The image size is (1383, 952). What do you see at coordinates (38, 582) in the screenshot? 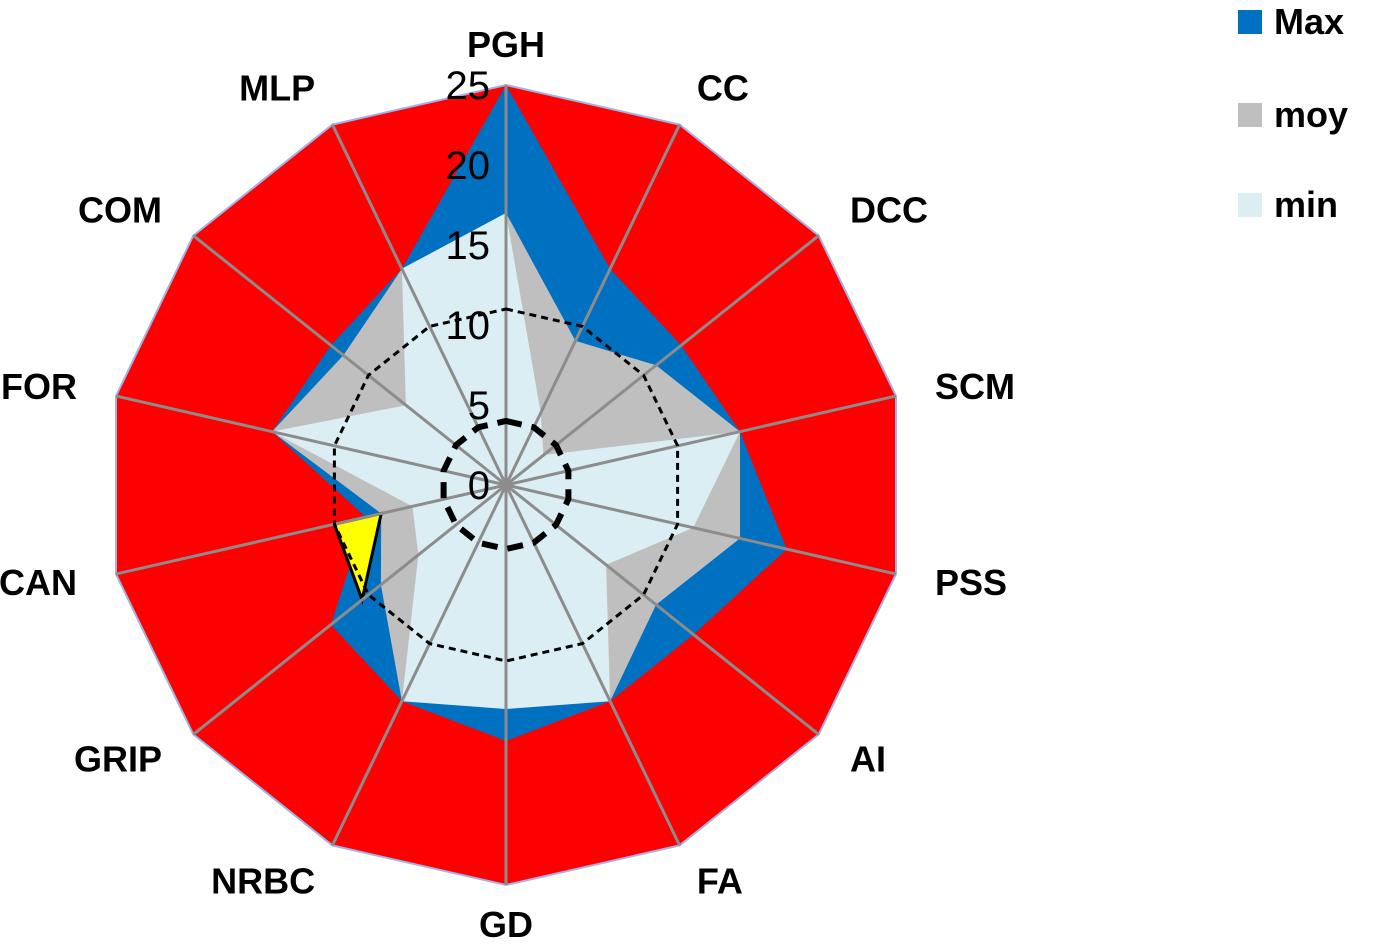
I see `axis-label-can: CAN` at bounding box center [38, 582].